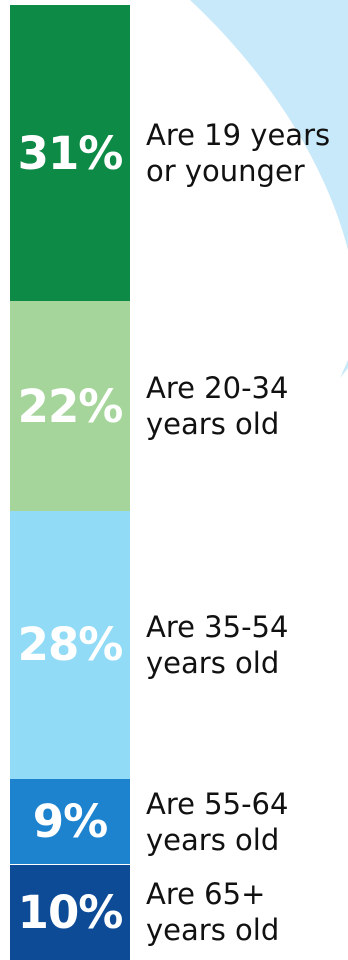  I want to click on category-label: Are 20-34 years old, so click(217, 406).